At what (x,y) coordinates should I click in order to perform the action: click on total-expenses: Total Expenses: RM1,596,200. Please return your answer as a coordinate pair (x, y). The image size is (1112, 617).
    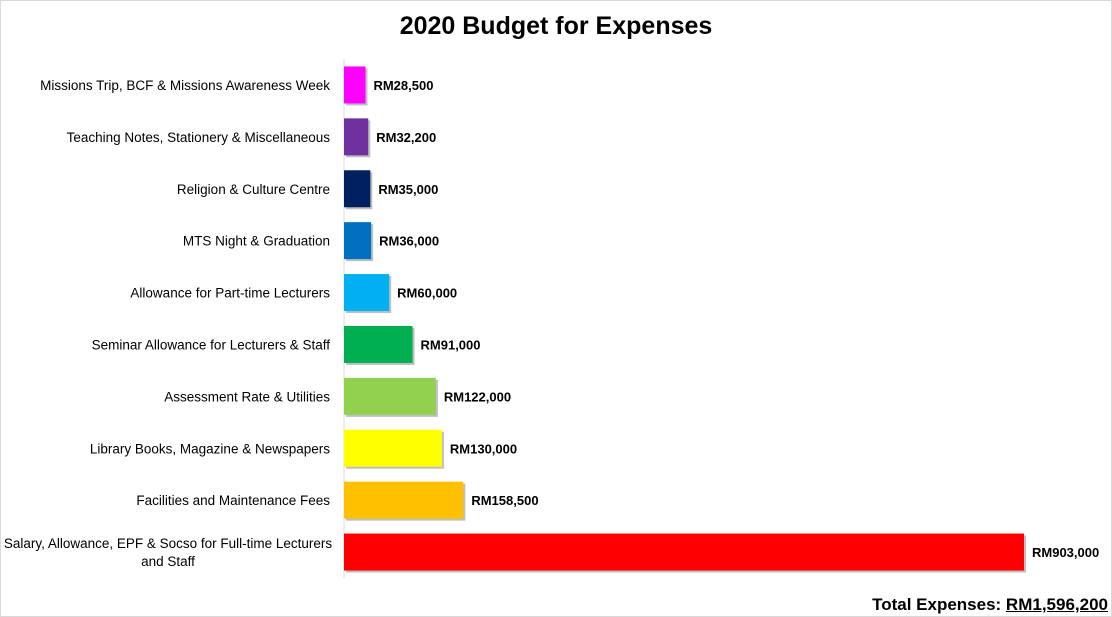
    Looking at the image, I should click on (990, 605).